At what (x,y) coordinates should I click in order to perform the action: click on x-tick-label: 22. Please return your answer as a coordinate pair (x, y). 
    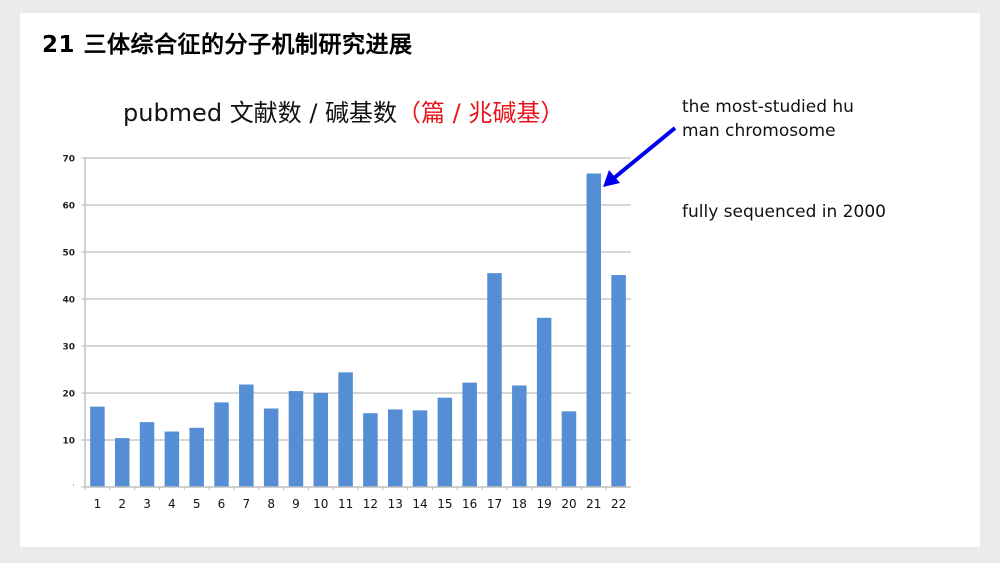
    Looking at the image, I should click on (618, 504).